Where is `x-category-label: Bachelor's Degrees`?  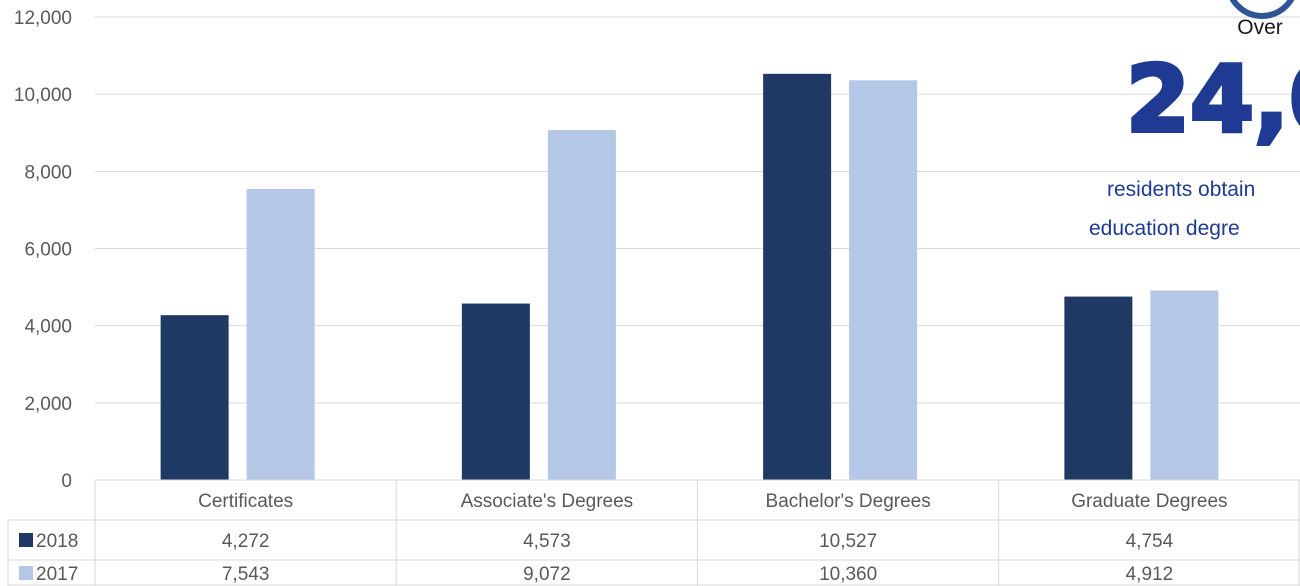
x-category-label: Bachelor's Degrees is located at coordinates (848, 501).